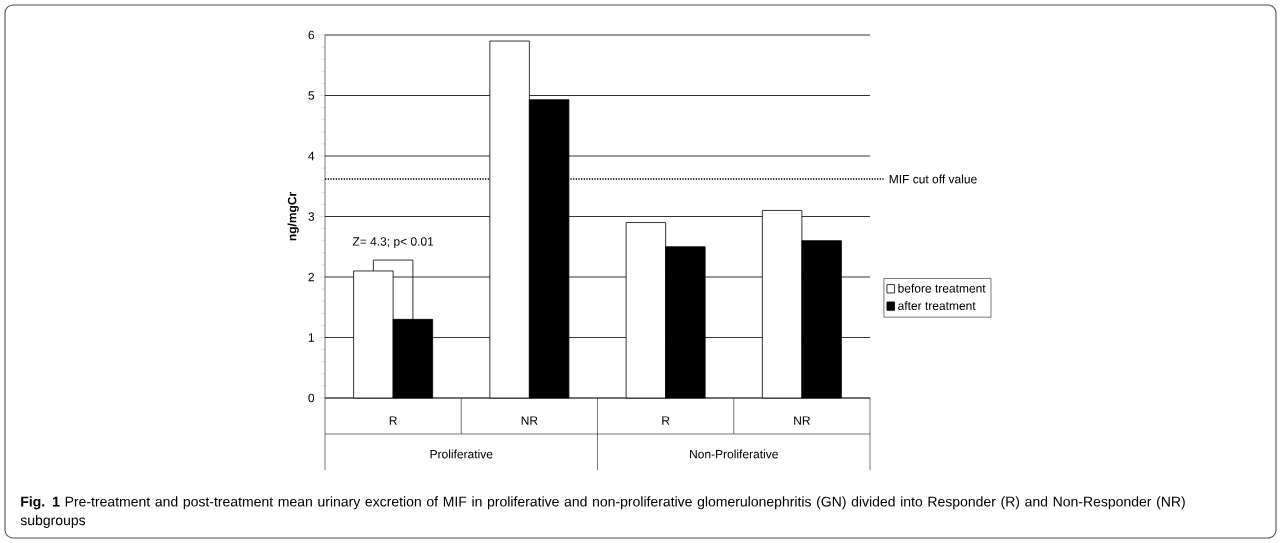 This screenshot has height=543, width=1281. I want to click on text: Fig. 1 Pre-treatment and post-treatment mean urinary excretion of MIF in proliferative and non-proliferative glomerulonephritis (GN) divided into Responder (R) and Non-Responder (NR) subgroups, so click(602, 512).